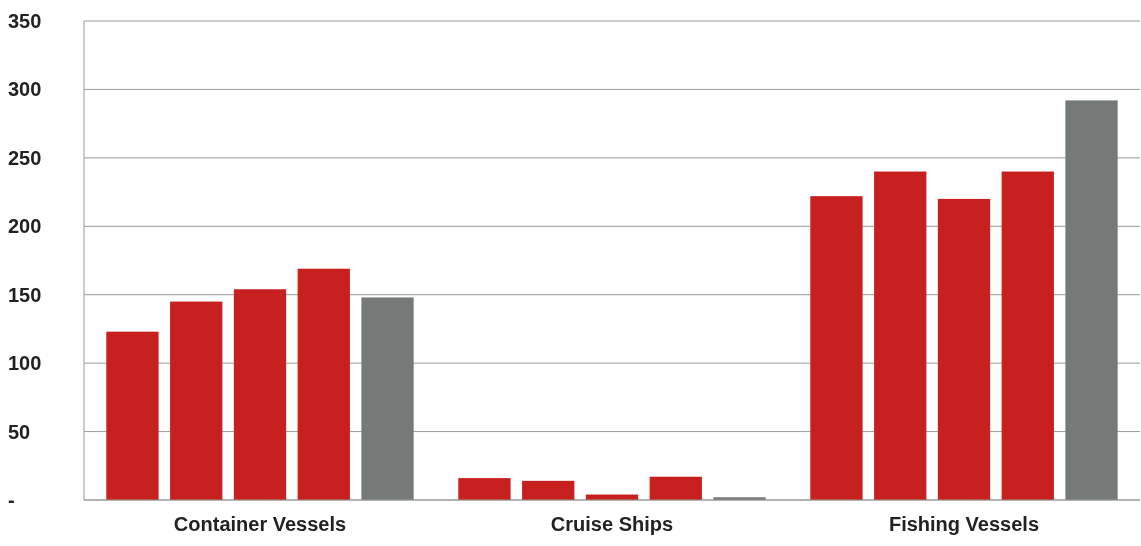 This screenshot has height=546, width=1141. What do you see at coordinates (964, 524) in the screenshot?
I see `x-tick-label: Fishing Vessels` at bounding box center [964, 524].